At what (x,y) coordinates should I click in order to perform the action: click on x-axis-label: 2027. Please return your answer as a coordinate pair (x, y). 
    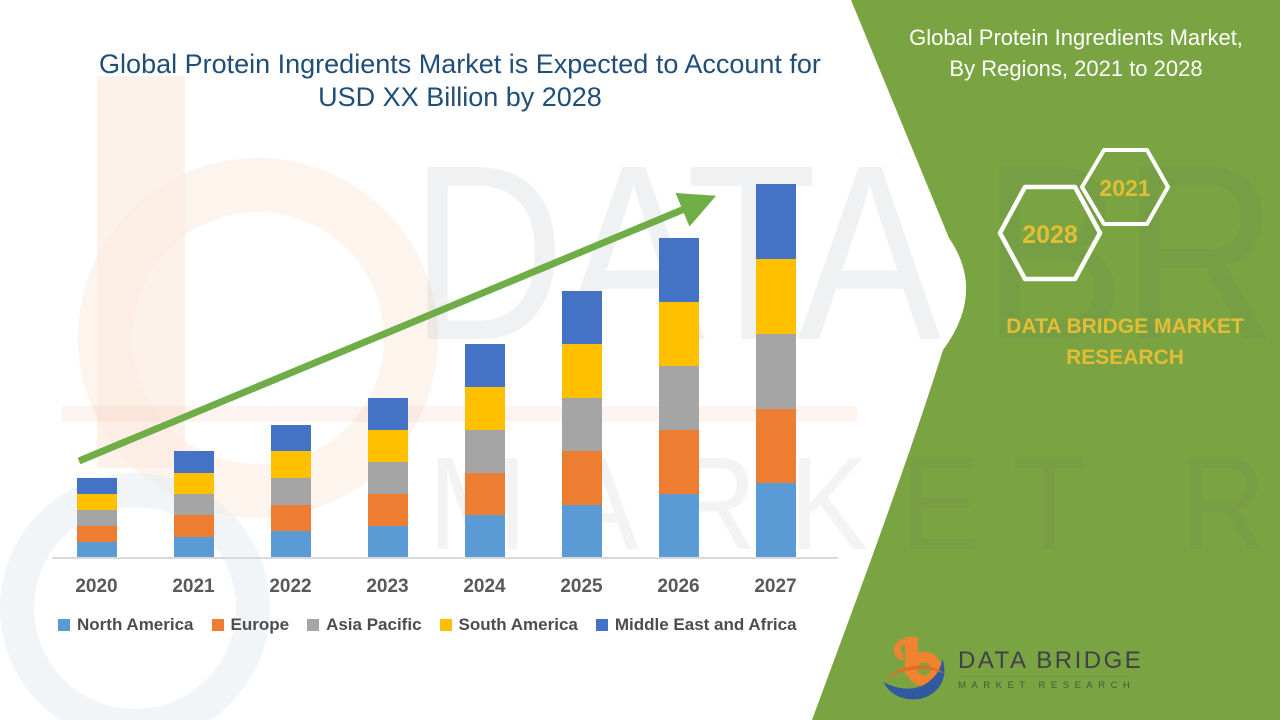
    Looking at the image, I should click on (775, 586).